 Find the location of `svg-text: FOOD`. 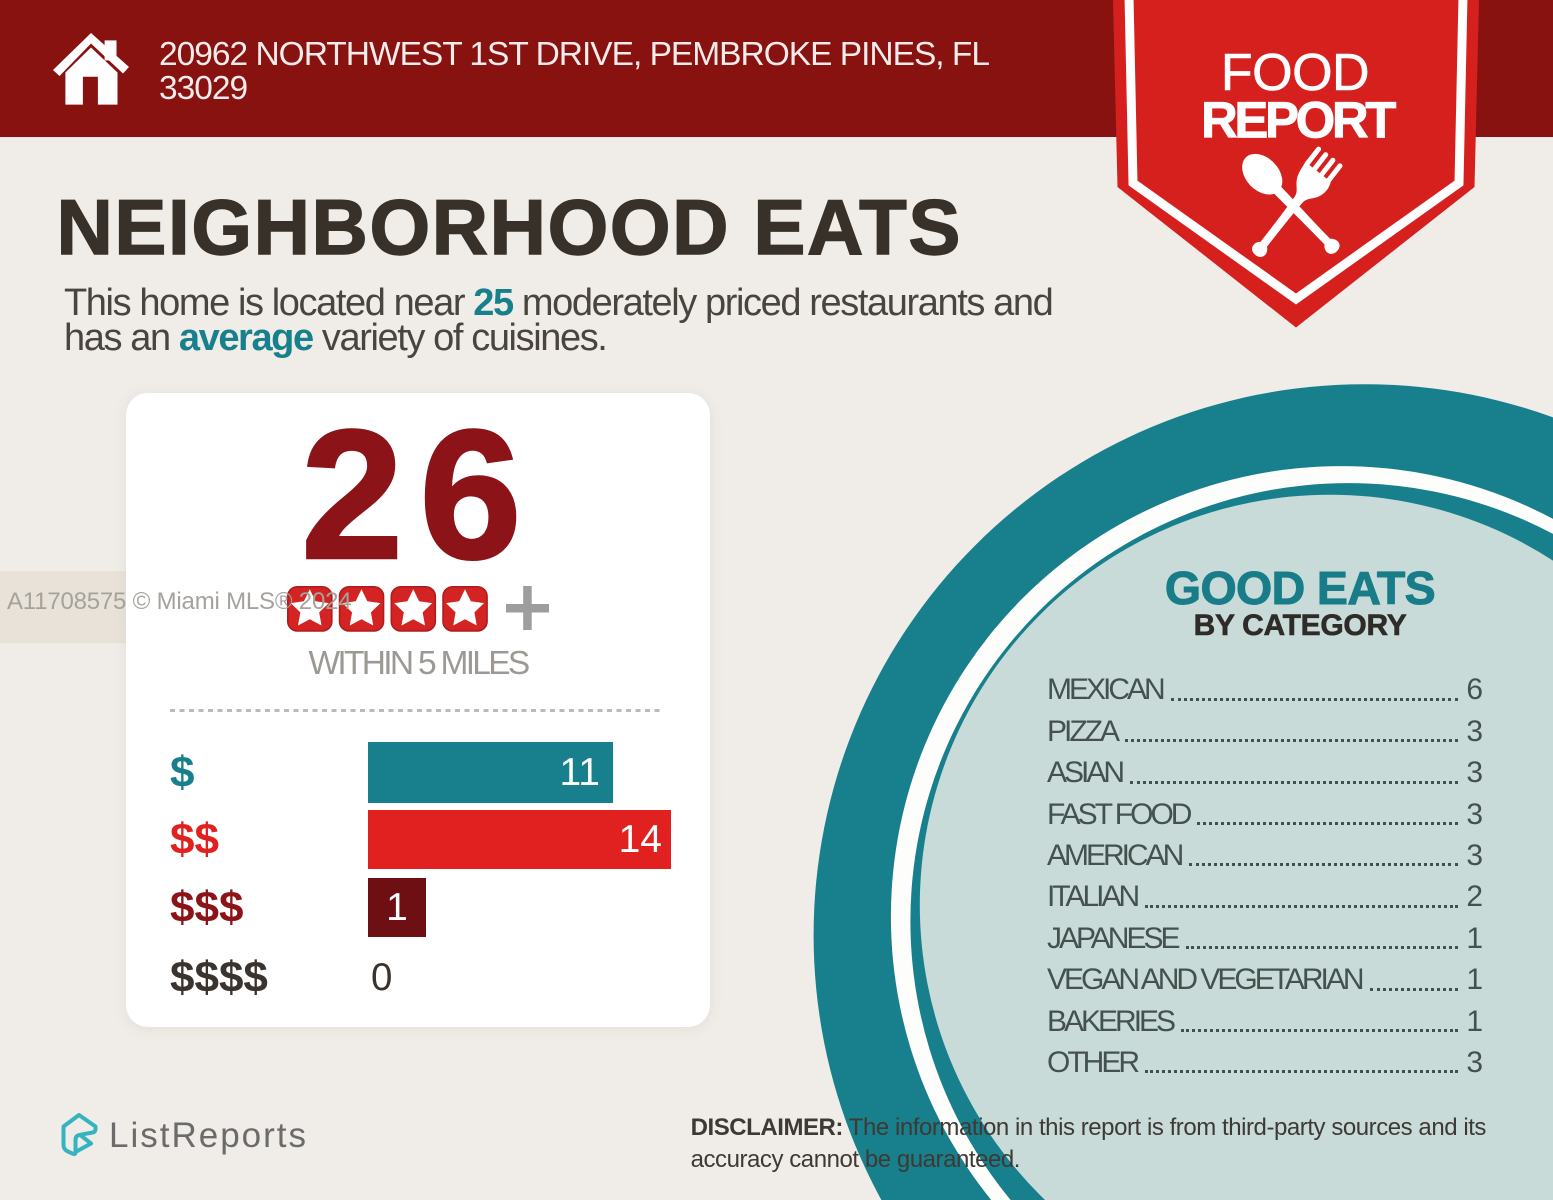

svg-text: FOOD is located at coordinates (1295, 73).